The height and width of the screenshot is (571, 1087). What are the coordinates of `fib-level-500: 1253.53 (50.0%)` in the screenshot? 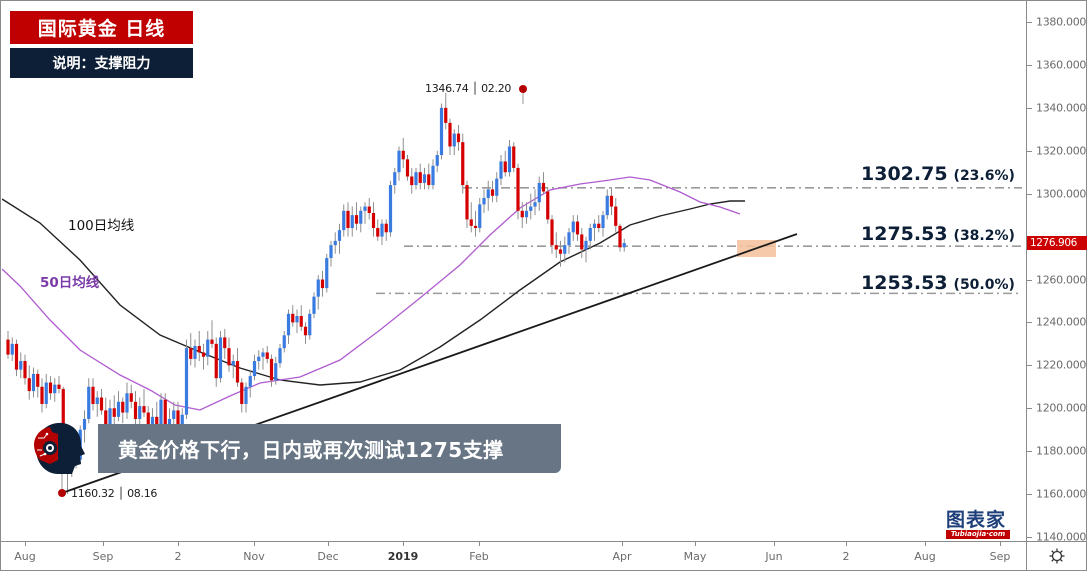 It's located at (938, 283).